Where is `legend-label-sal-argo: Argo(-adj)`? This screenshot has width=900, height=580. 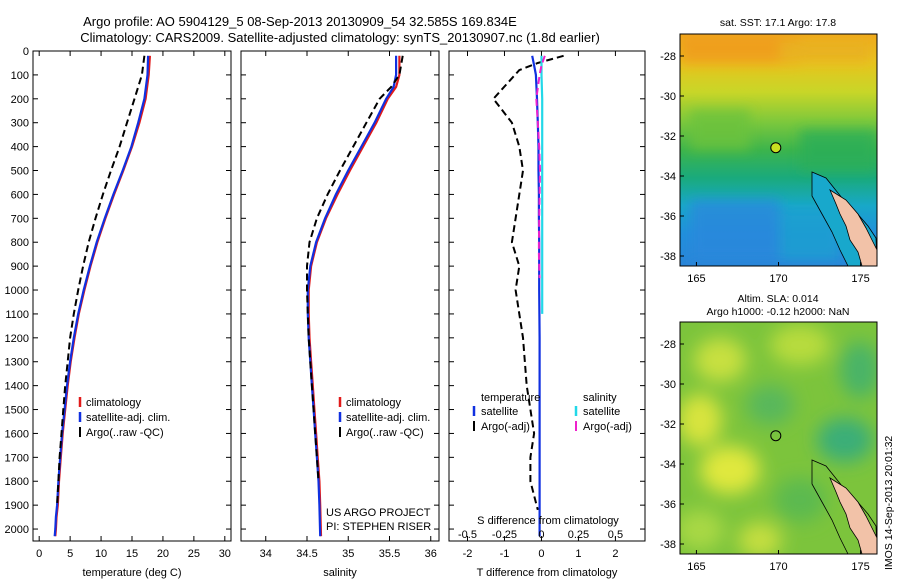
legend-label-sal-argo: Argo(-adj) is located at coordinates (607, 427).